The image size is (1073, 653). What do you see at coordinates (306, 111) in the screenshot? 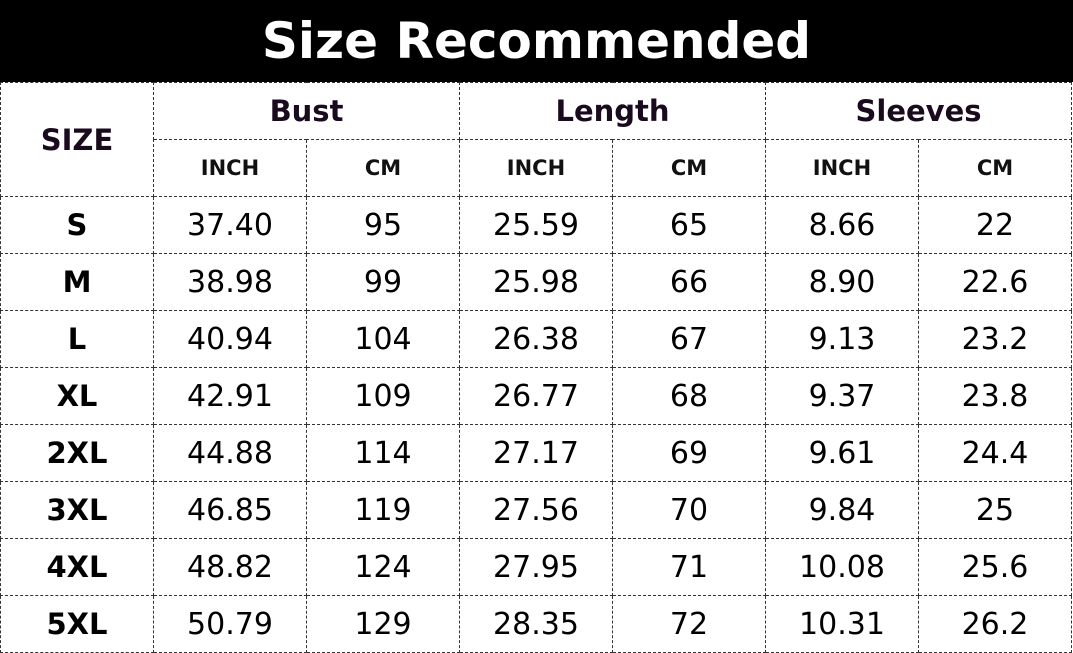
I see `header-bust: Bust` at bounding box center [306, 111].